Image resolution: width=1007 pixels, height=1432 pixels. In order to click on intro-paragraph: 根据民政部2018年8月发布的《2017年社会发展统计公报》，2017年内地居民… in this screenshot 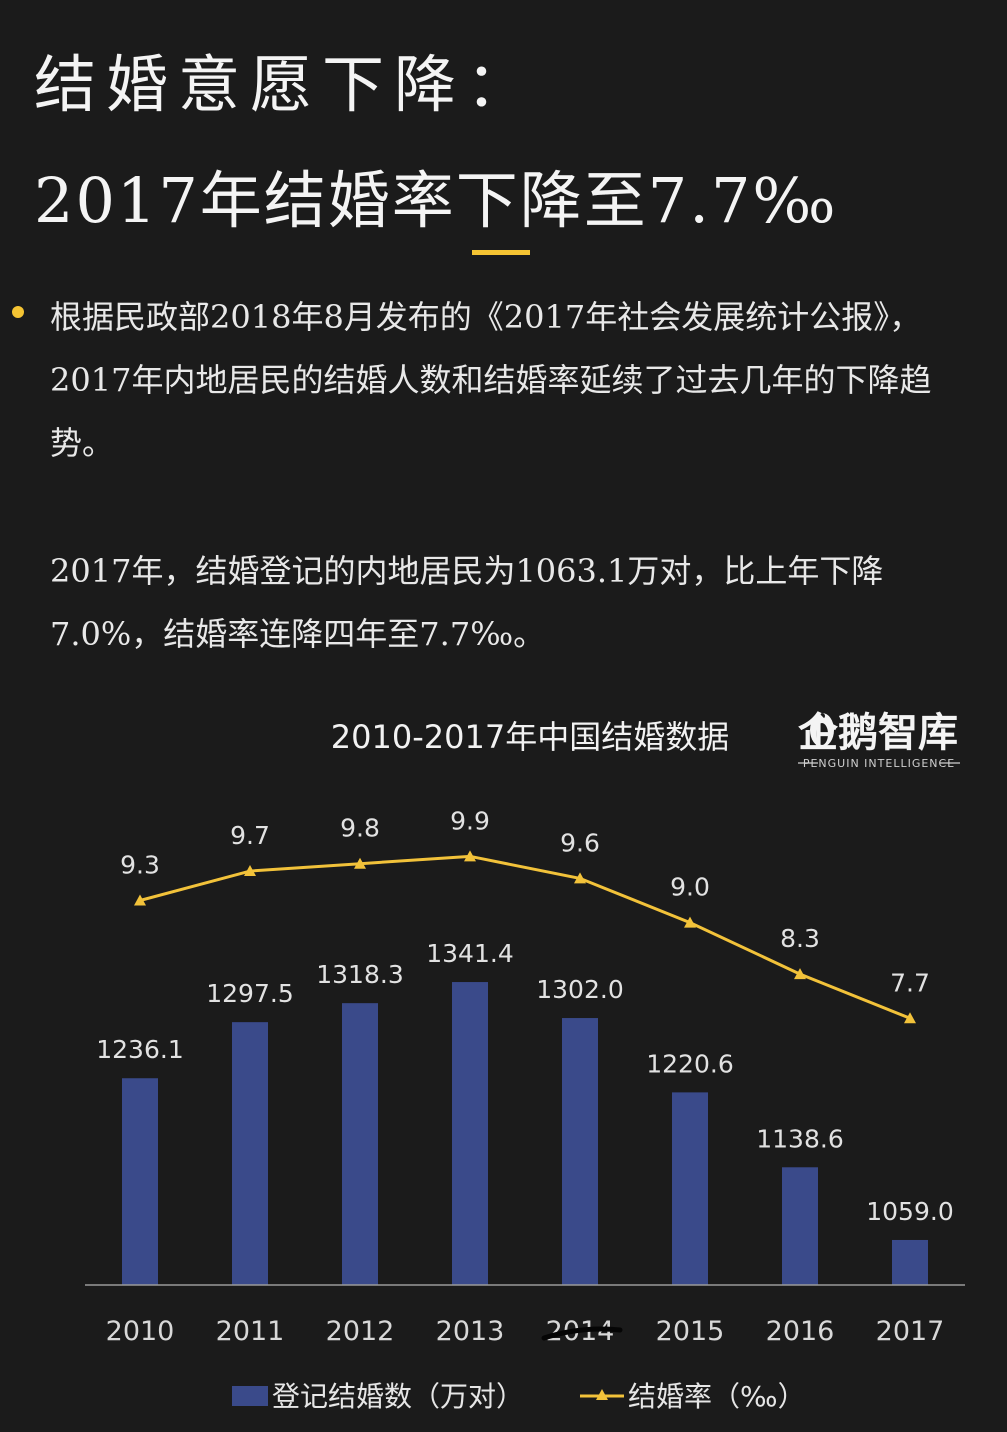, I will do `click(491, 380)`.